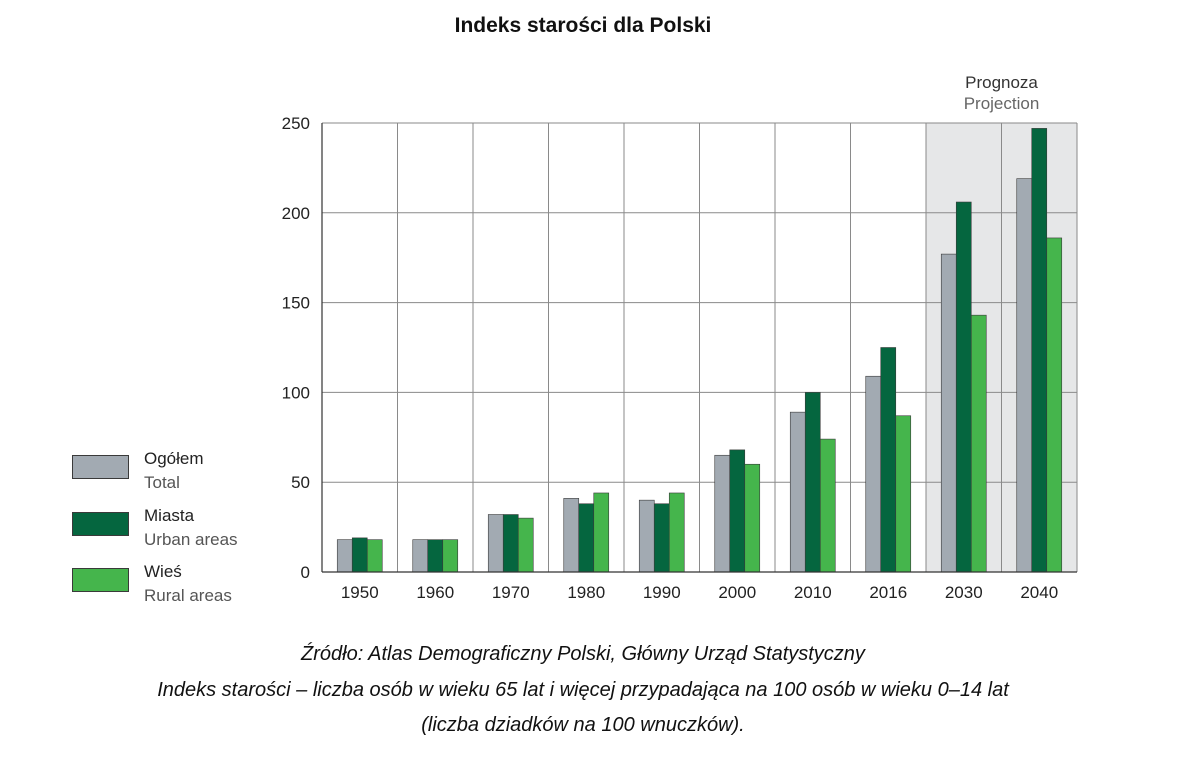 This screenshot has height=762, width=1200. Describe the element at coordinates (296, 123) in the screenshot. I see `y-tick-label: 250` at that location.